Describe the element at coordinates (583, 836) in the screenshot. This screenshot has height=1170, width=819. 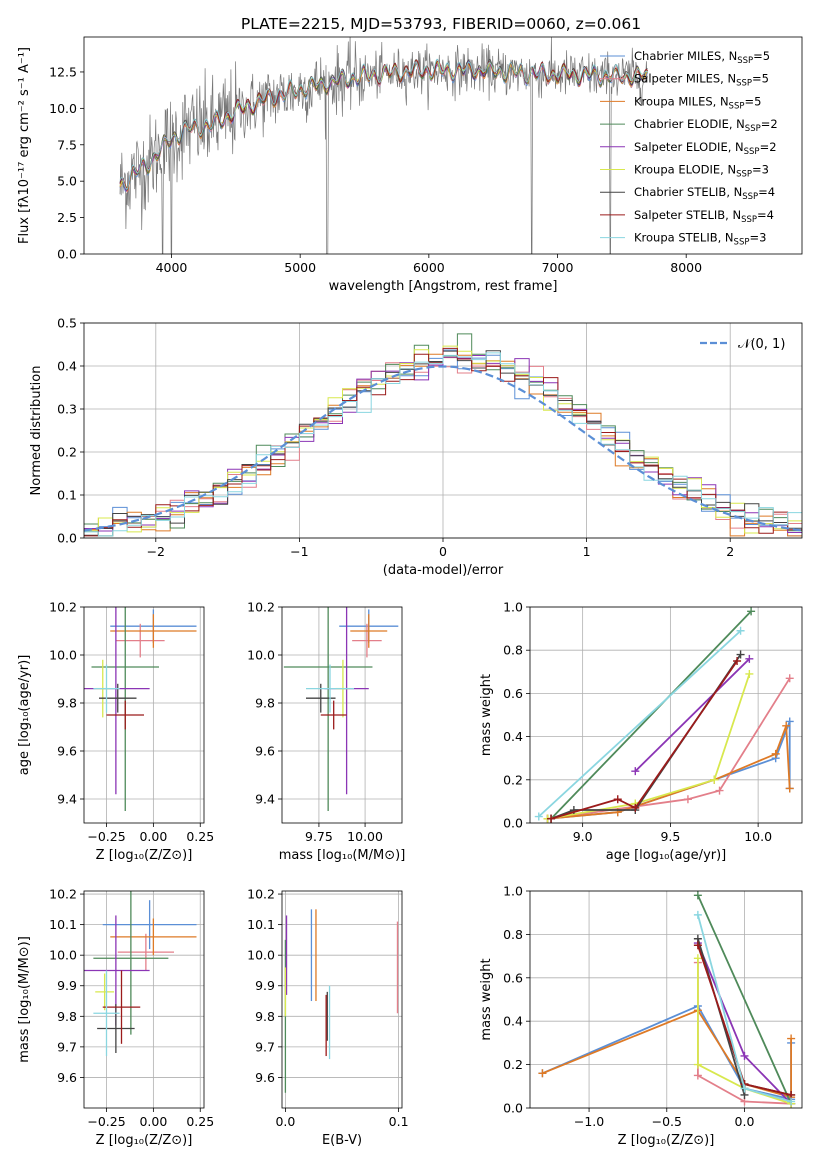
I see `x-tick-label: 9.0` at that location.